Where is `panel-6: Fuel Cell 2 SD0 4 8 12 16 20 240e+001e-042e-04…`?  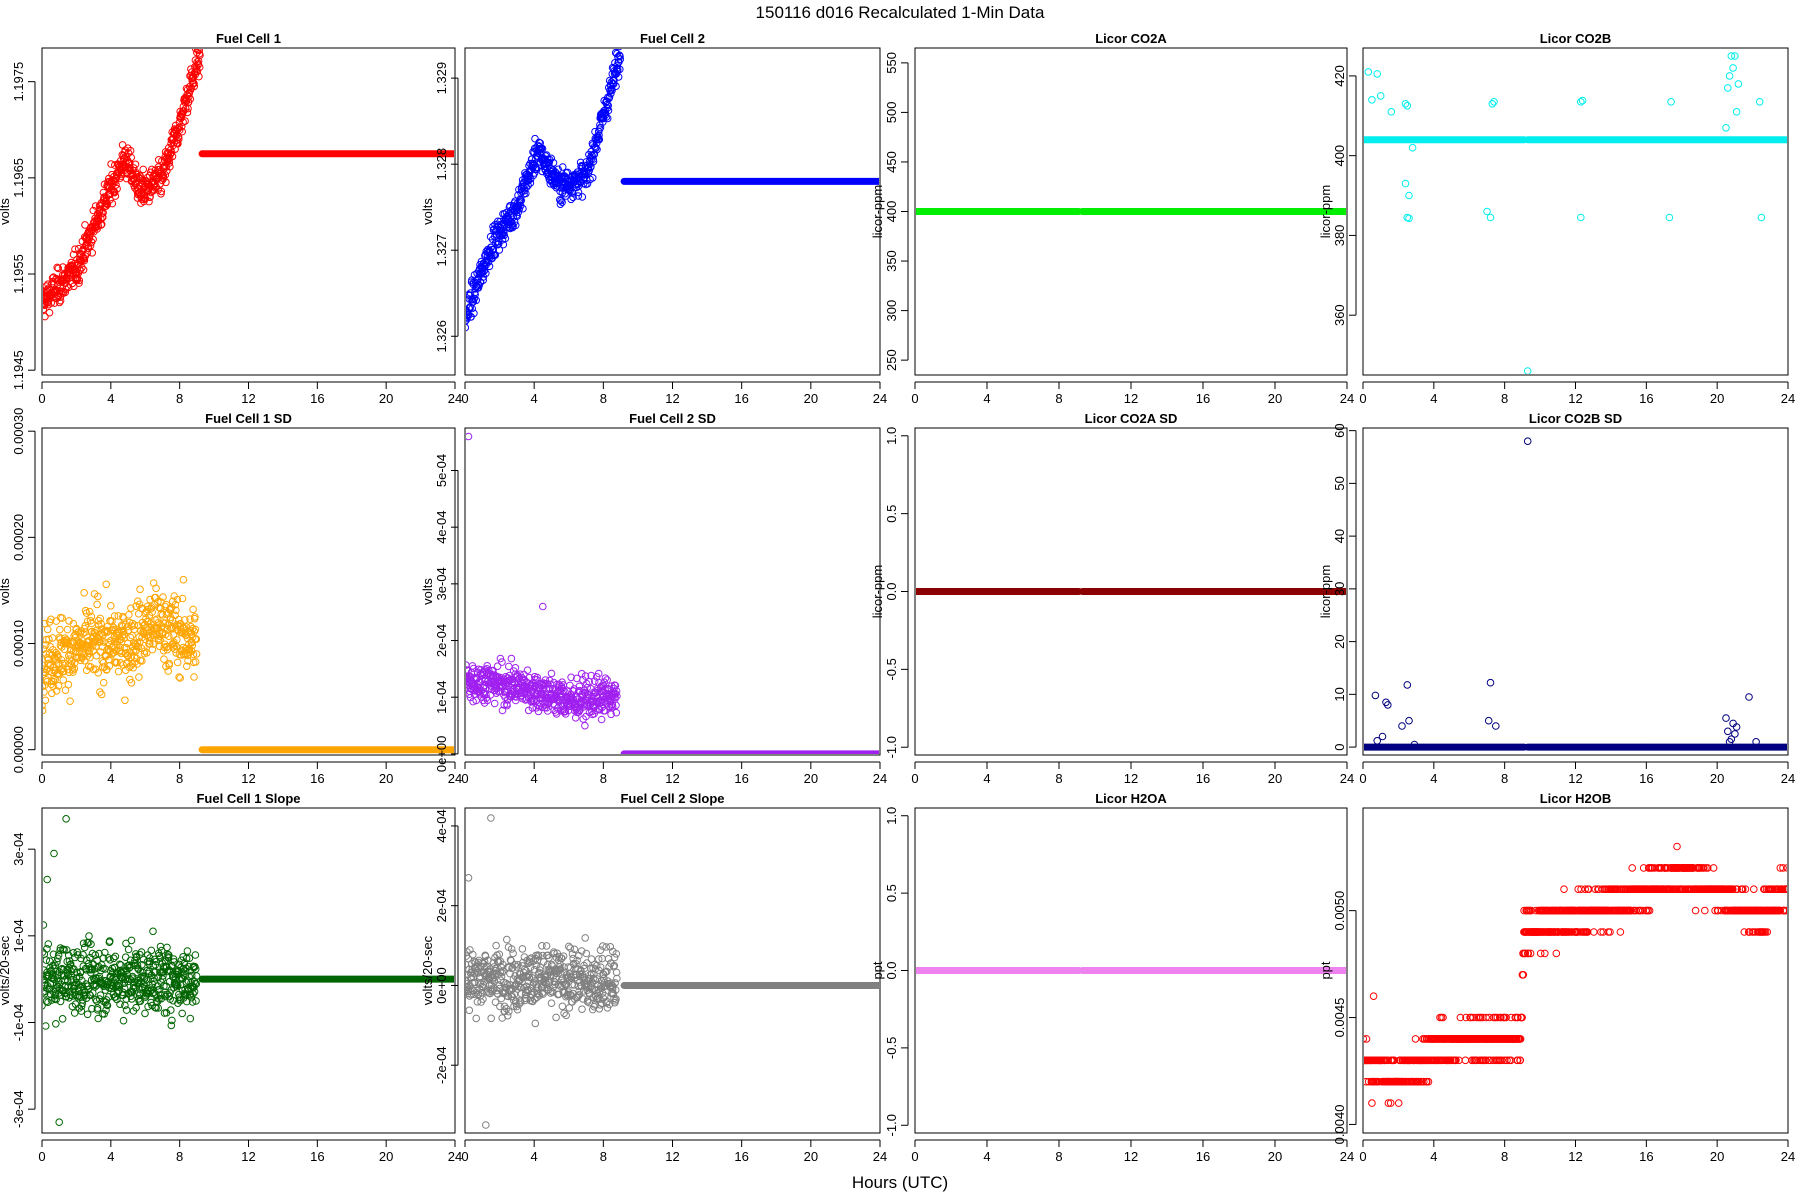 panel-6: Fuel Cell 2 SD0 4 8 12 16 20 240e+001e-042e-04… is located at coordinates (653, 598).